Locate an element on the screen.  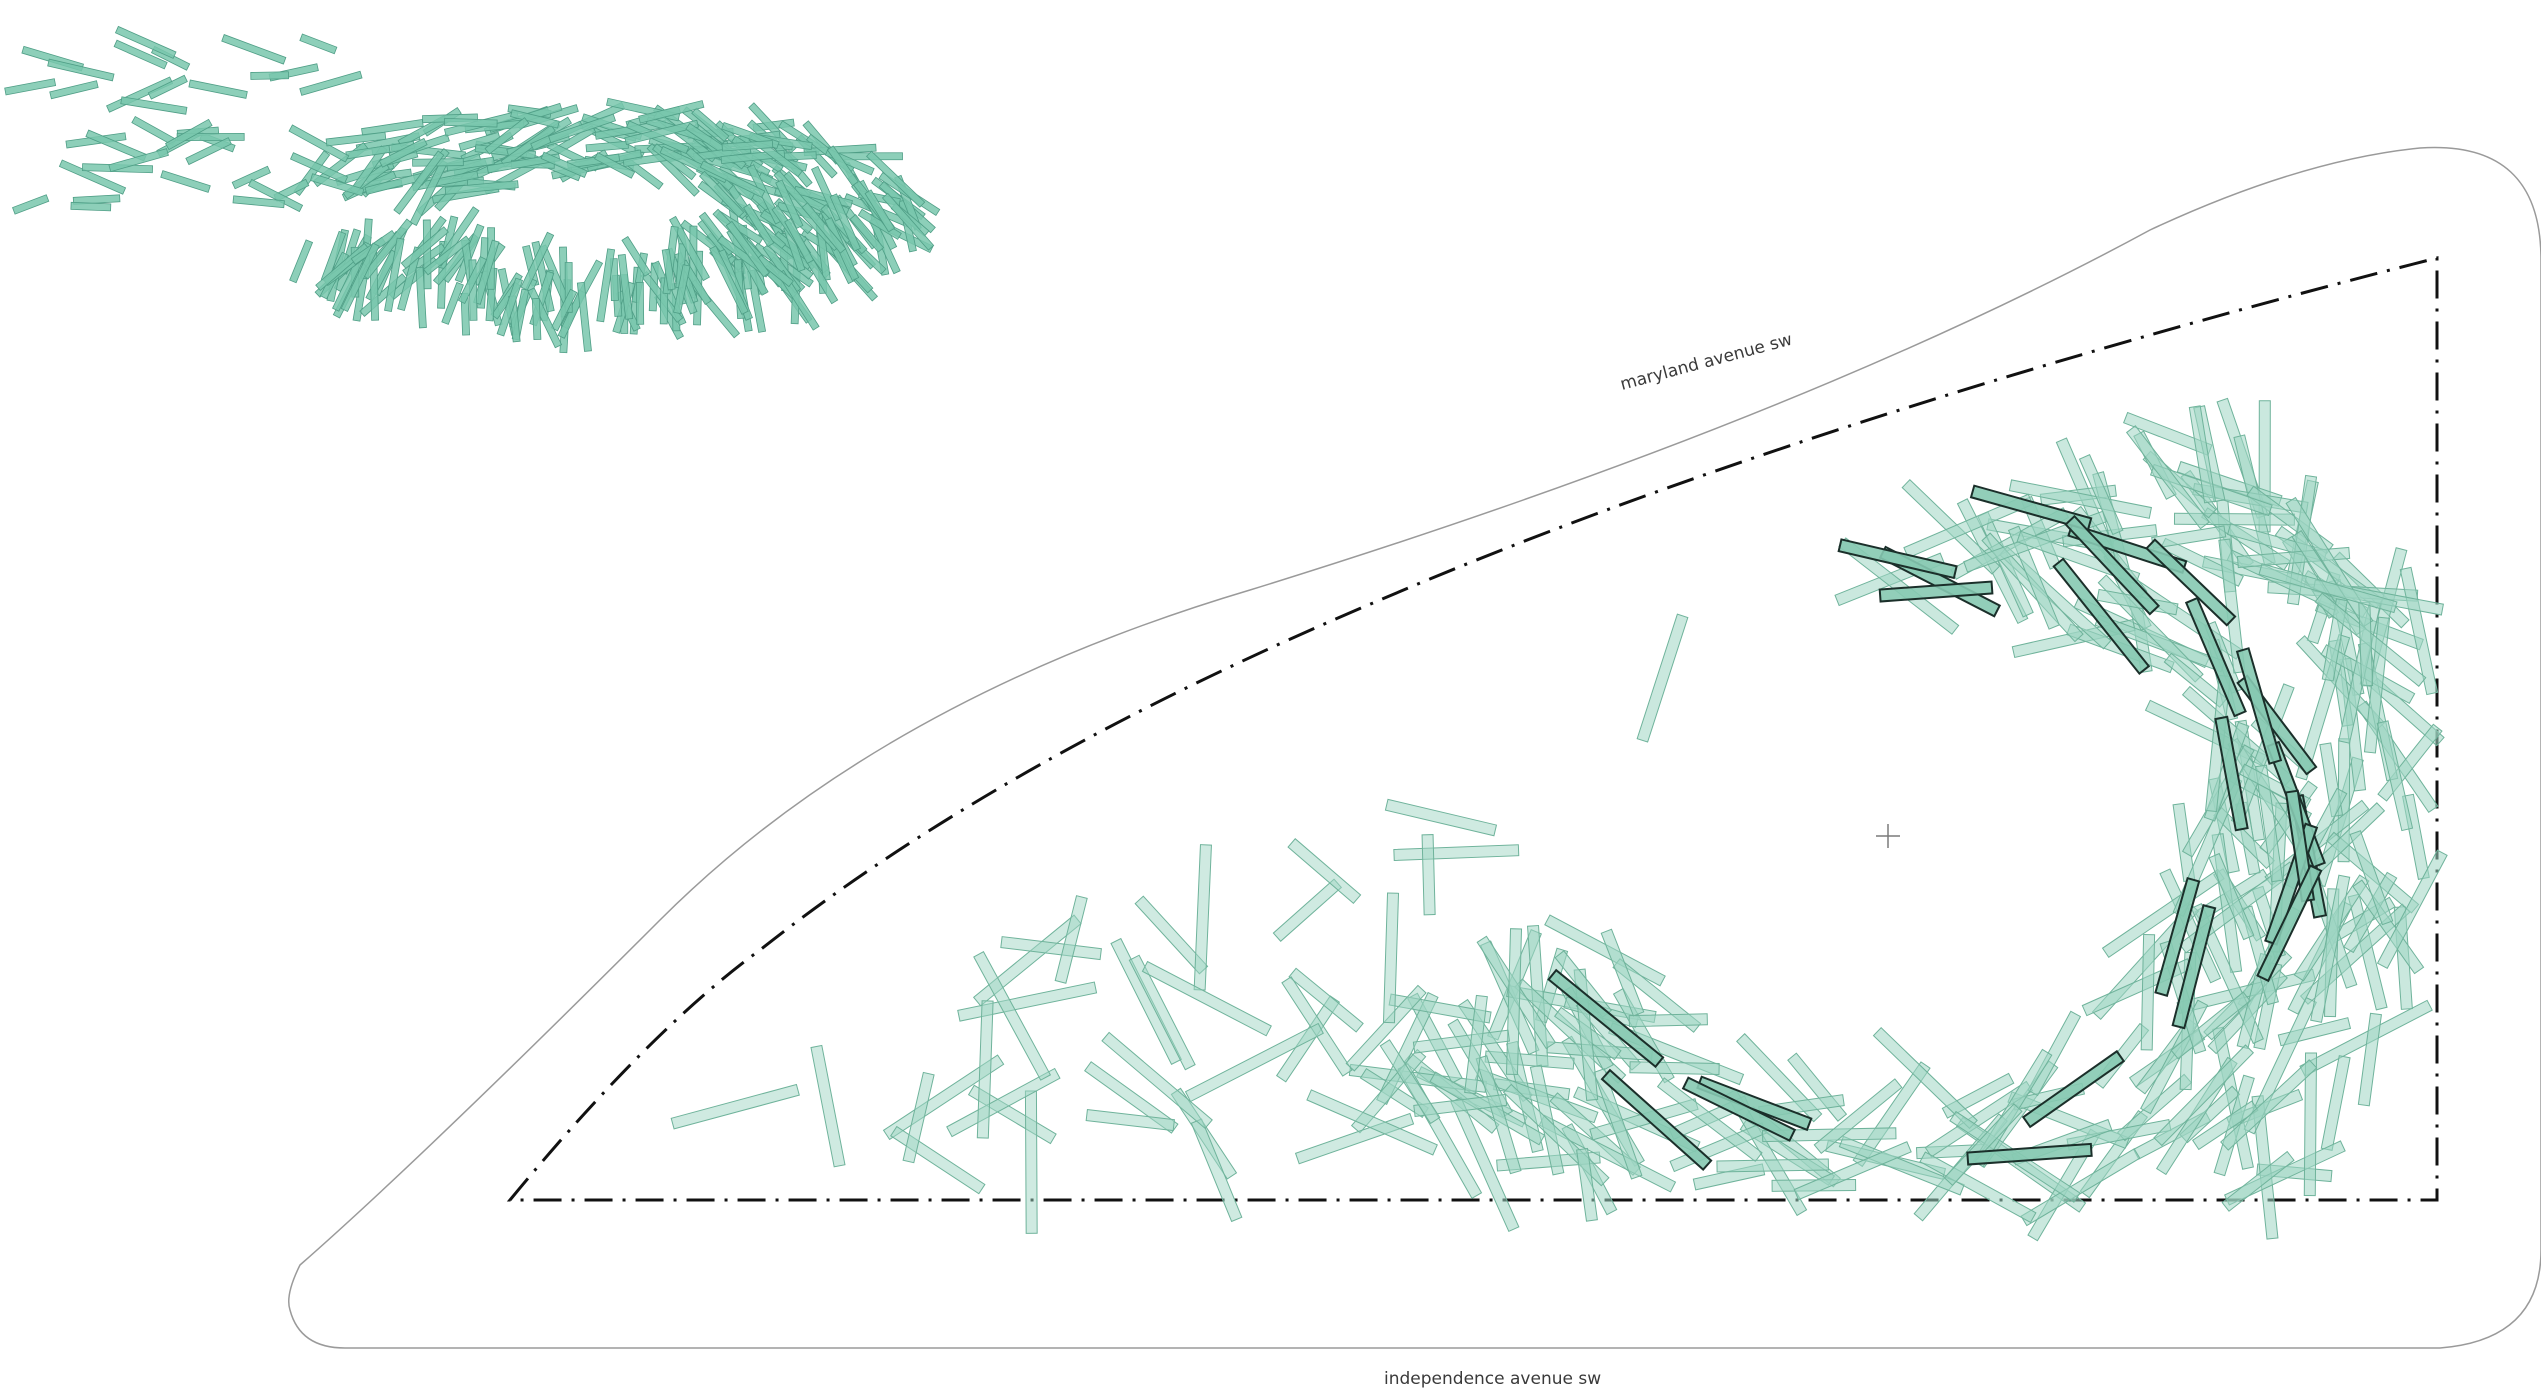
axonometric-stick-model is located at coordinates (472, 189).